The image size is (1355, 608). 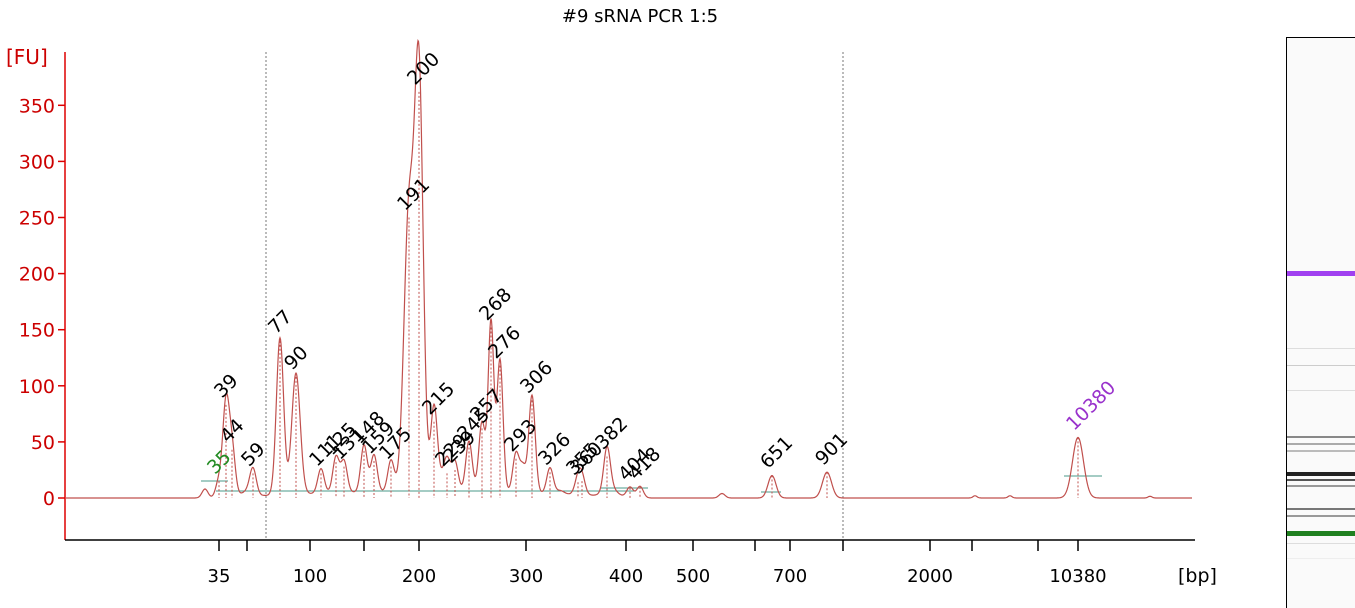 What do you see at coordinates (831, 449) in the screenshot?
I see `peak-label: 901` at bounding box center [831, 449].